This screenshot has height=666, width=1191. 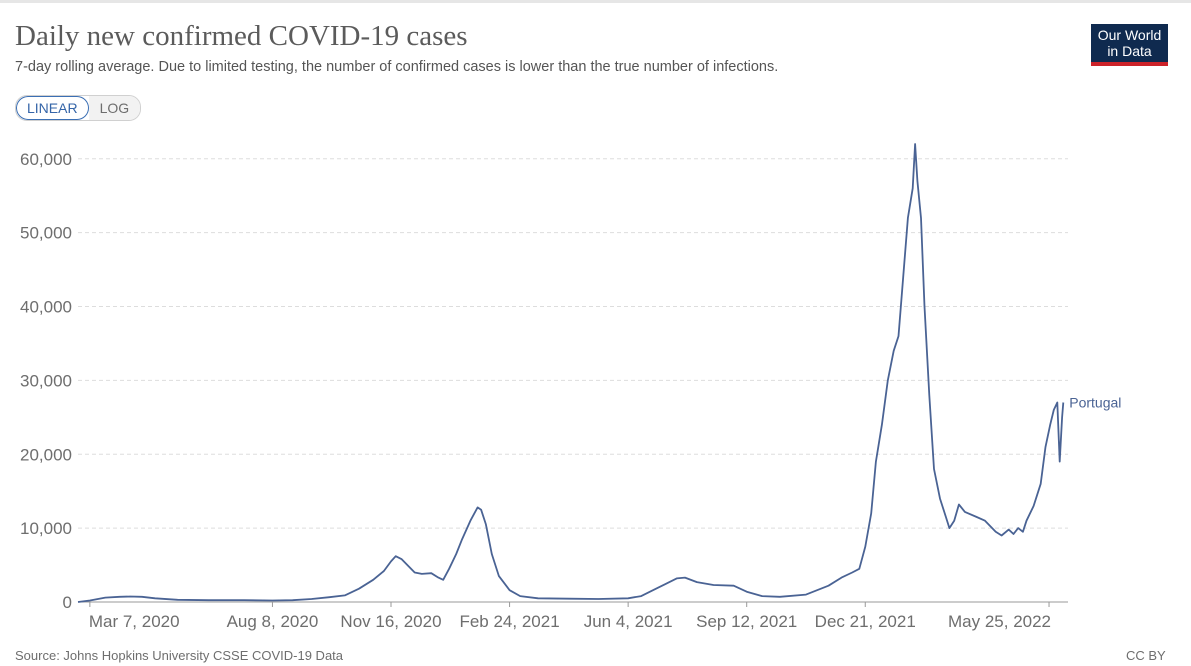 I want to click on y-tick-label: 30,000, so click(x=46, y=380).